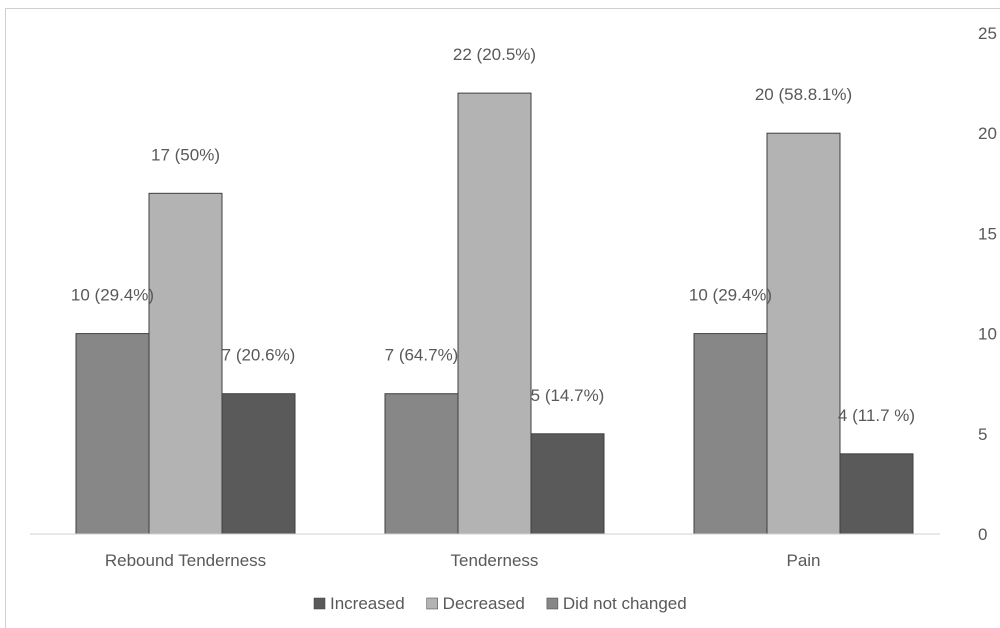 This screenshot has height=628, width=1000. What do you see at coordinates (367, 603) in the screenshot?
I see `legend-label: Increased` at bounding box center [367, 603].